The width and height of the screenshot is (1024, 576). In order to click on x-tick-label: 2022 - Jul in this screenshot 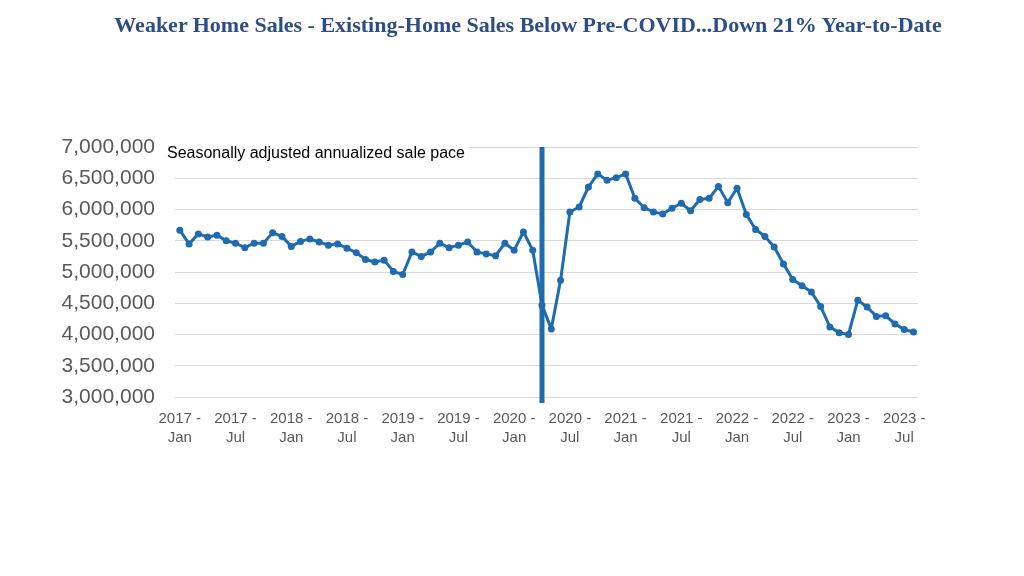, I will do `click(793, 427)`.